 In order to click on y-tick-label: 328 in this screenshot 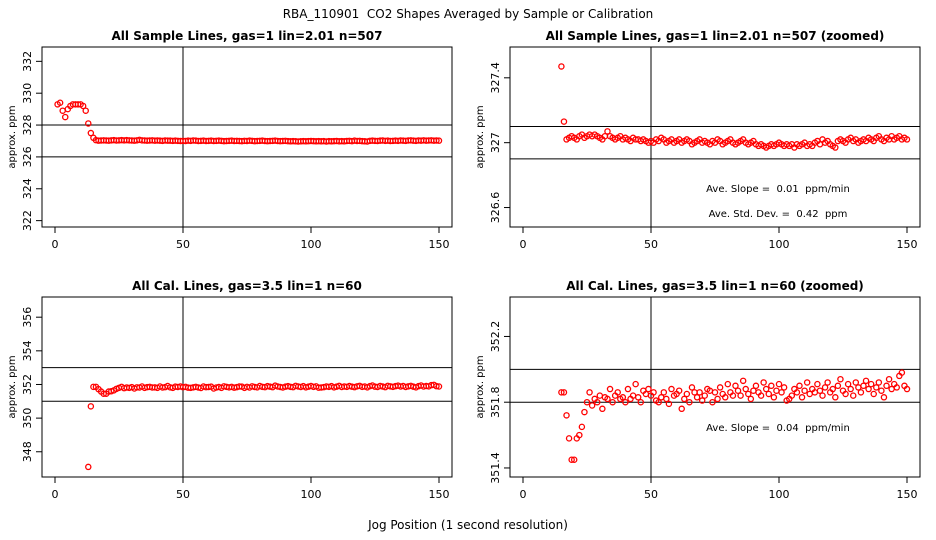, I will do `click(27, 125)`.